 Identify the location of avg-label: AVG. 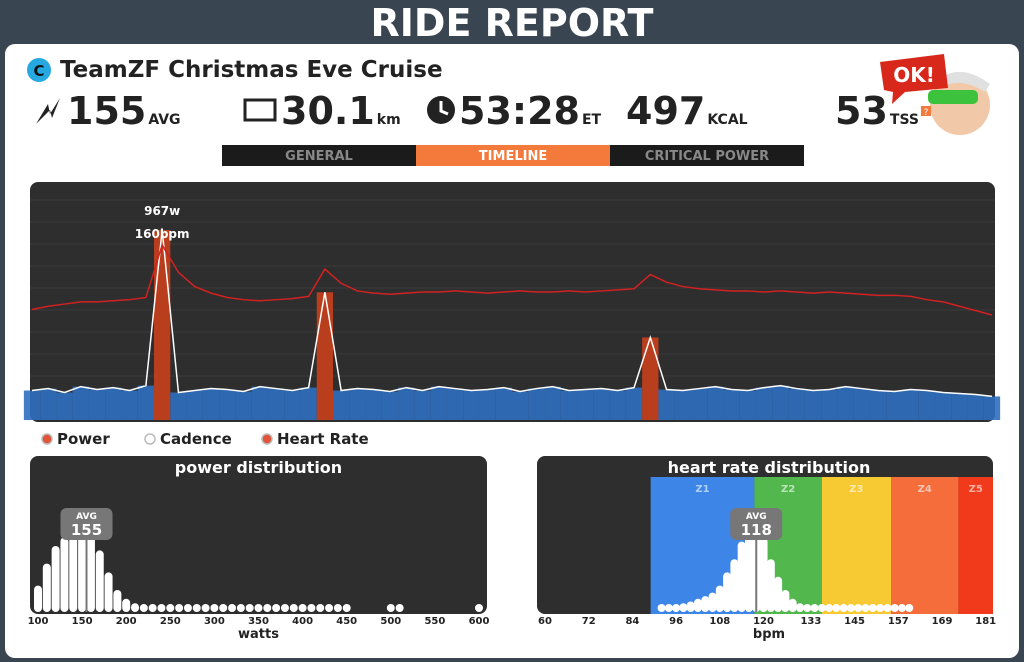
(756, 517).